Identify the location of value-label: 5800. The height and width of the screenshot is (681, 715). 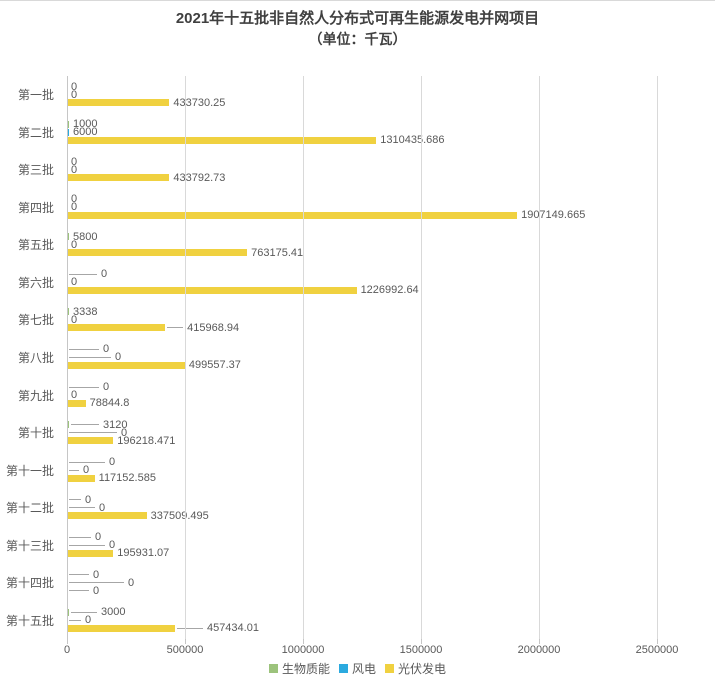
(85, 236).